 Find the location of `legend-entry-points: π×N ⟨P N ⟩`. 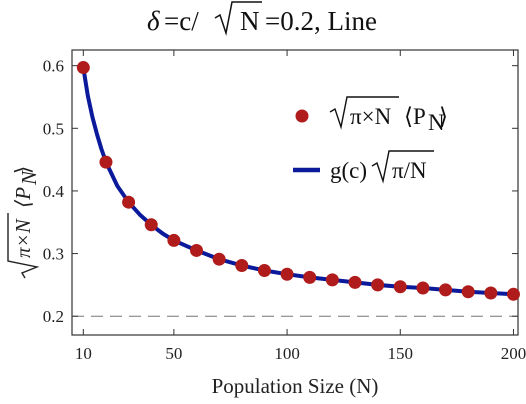

legend-entry-points: π×N ⟨P N ⟩ is located at coordinates (371, 115).